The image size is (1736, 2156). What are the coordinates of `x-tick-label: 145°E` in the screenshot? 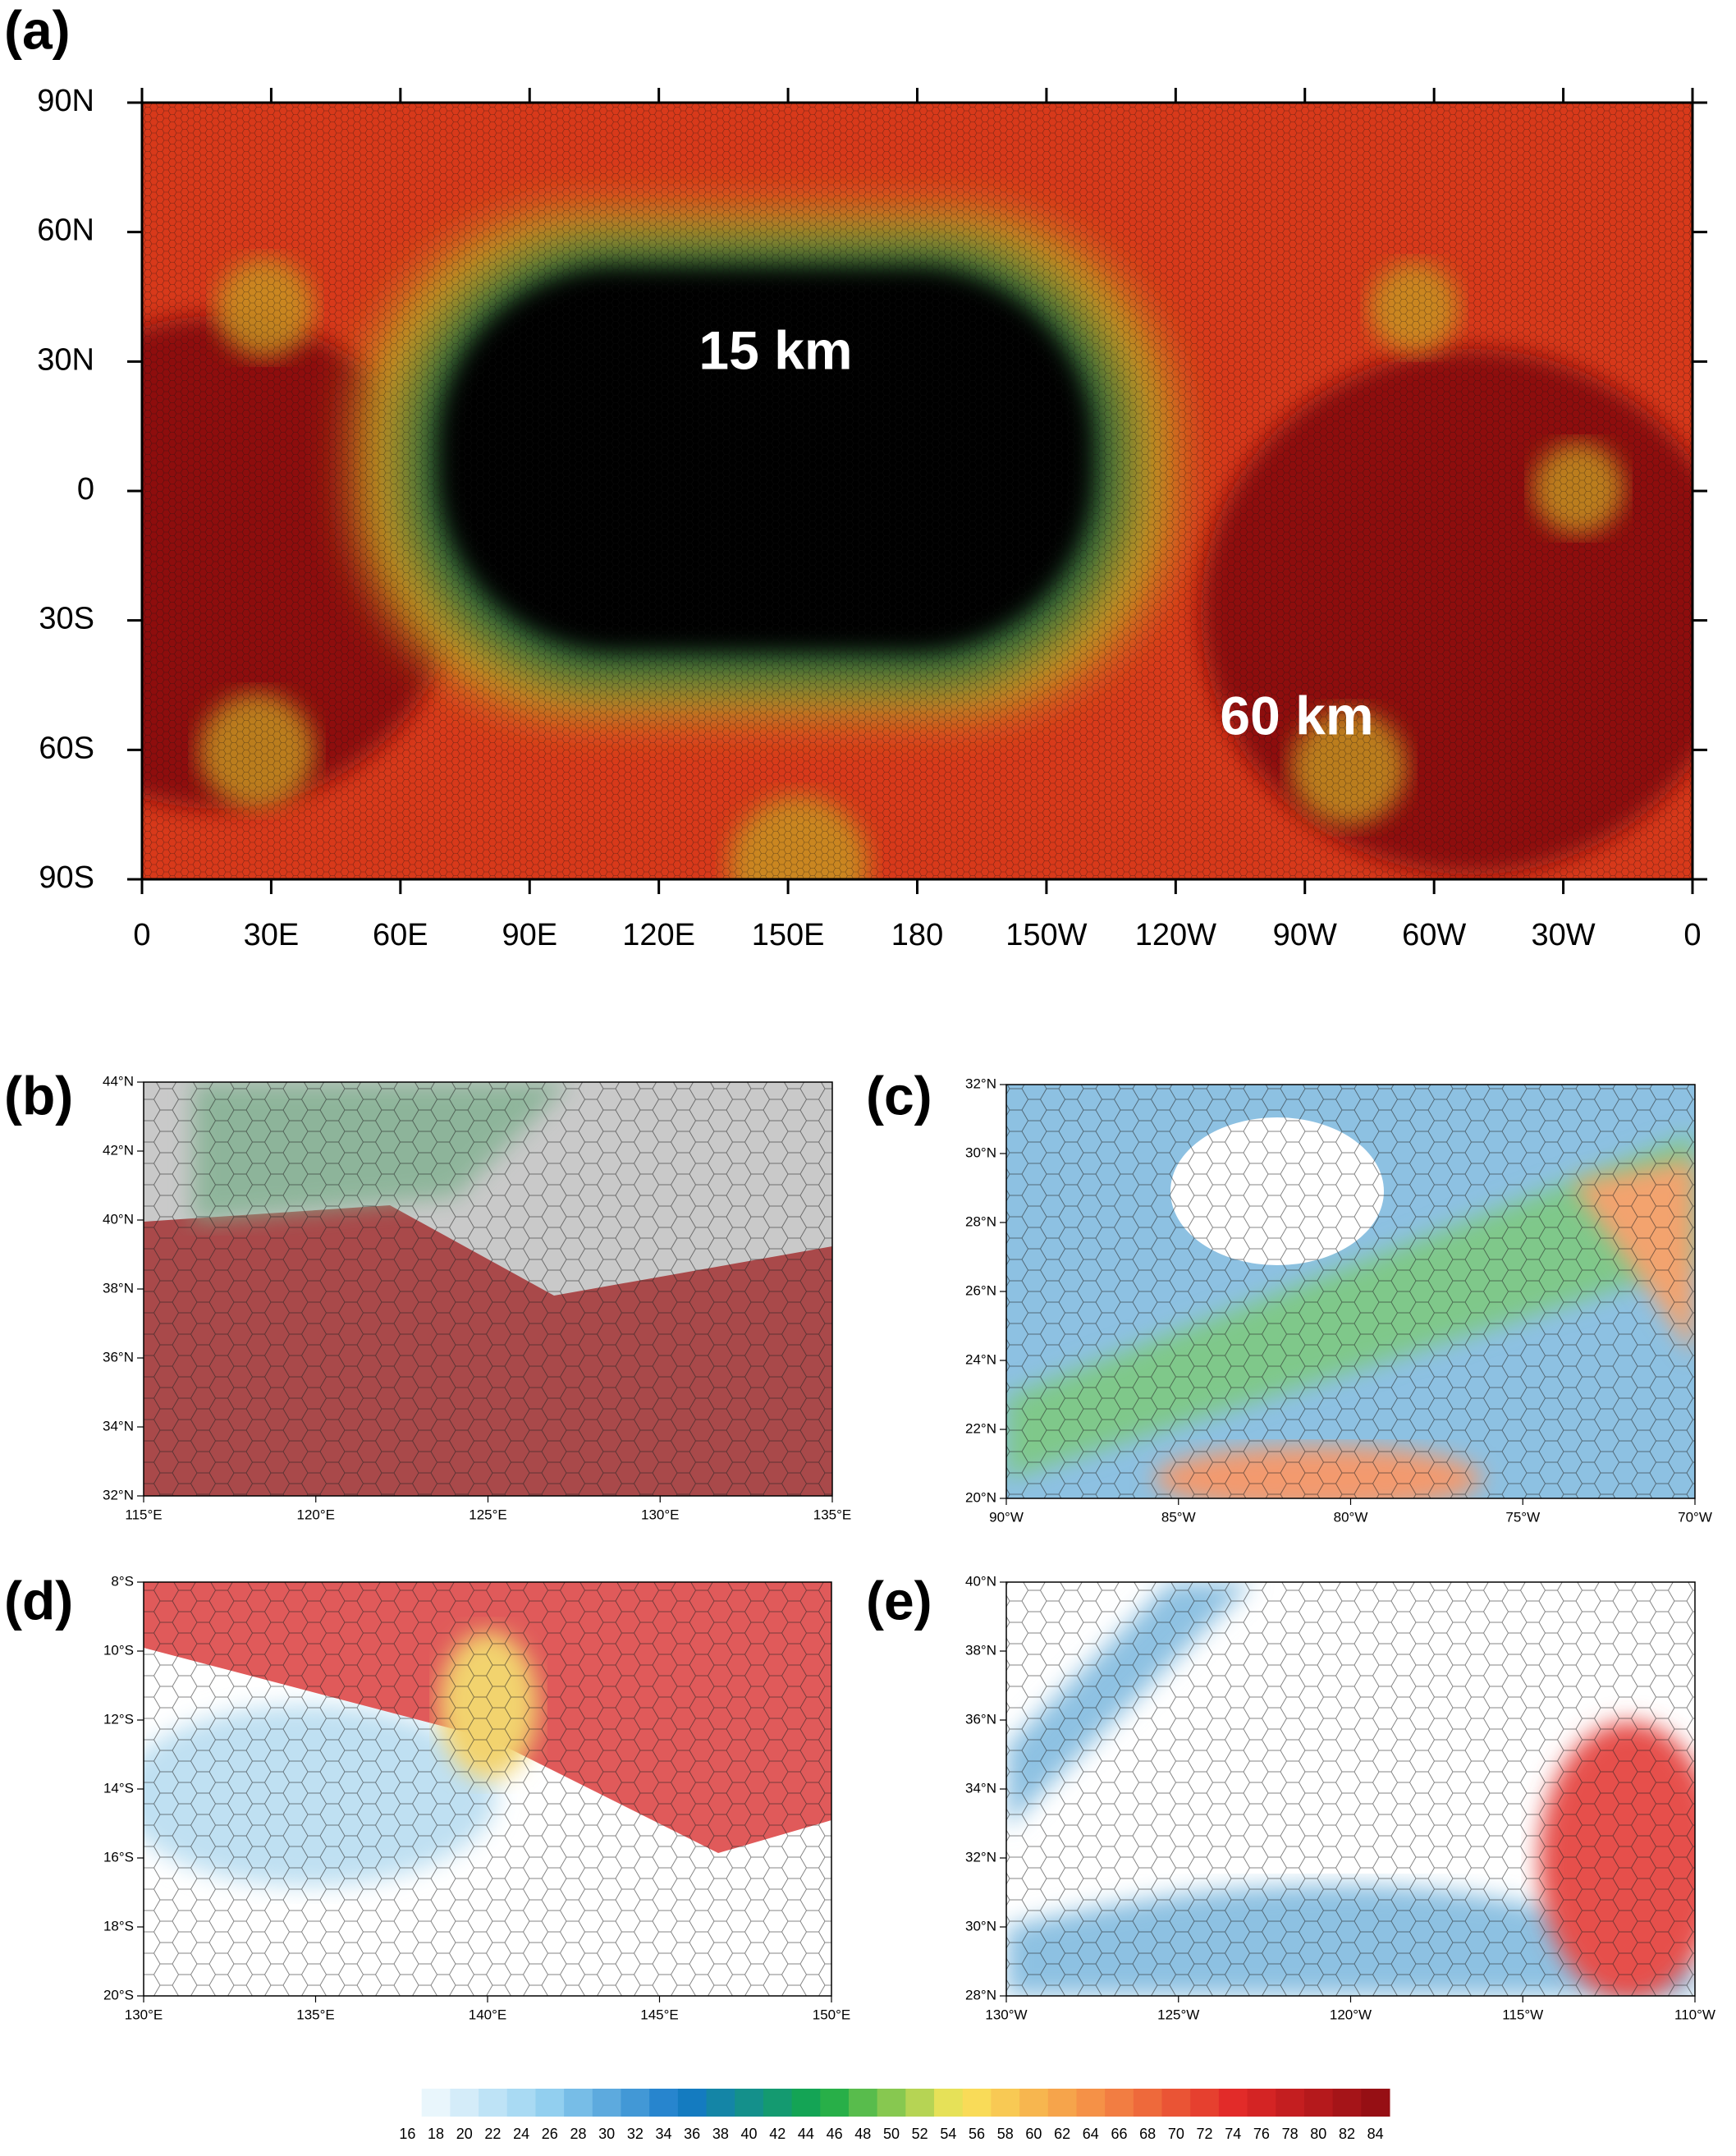 It's located at (659, 2014).